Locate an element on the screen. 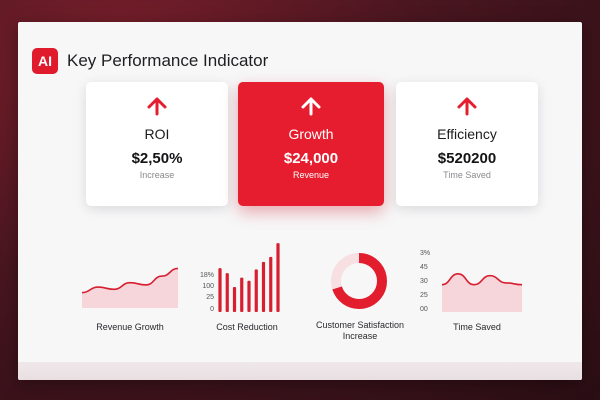 The height and width of the screenshot is (400, 600). kpi-label: Efficiency is located at coordinates (467, 134).